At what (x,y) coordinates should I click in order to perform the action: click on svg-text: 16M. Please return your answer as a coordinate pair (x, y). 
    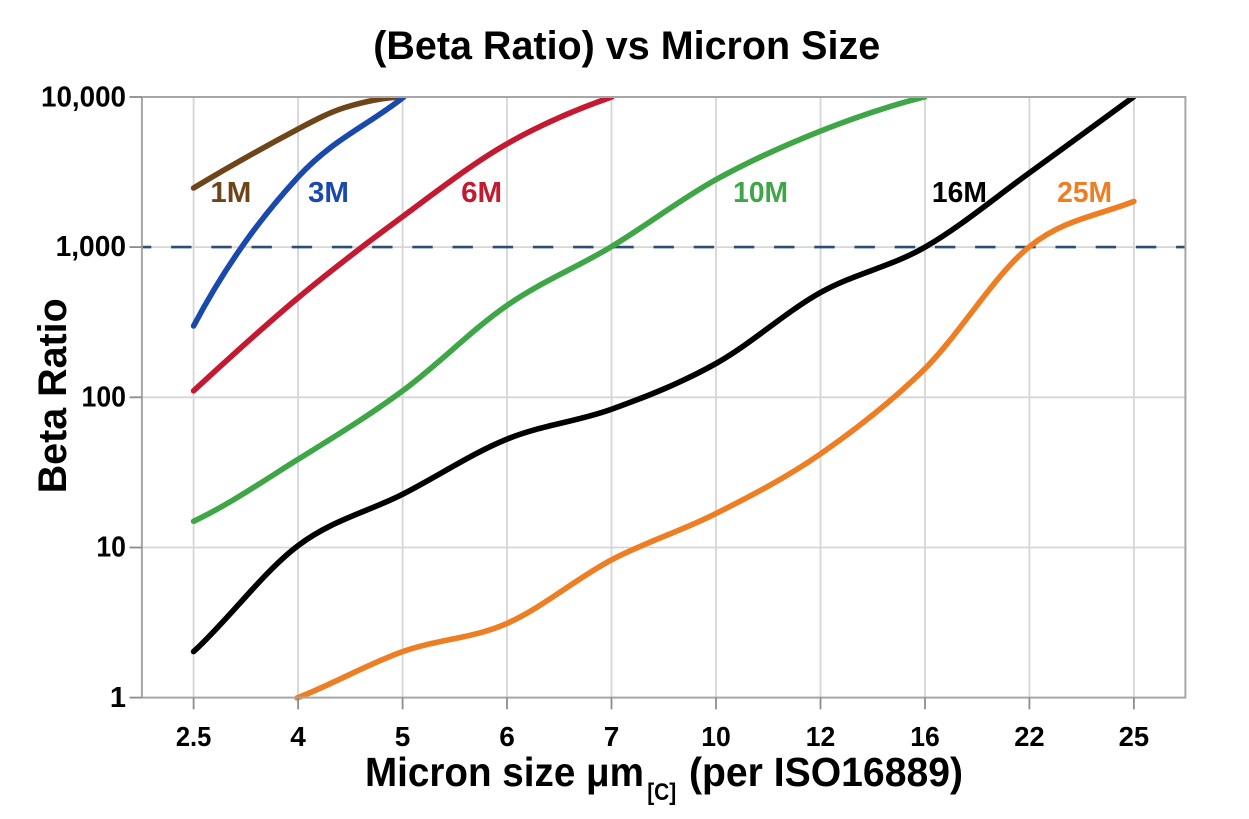
    Looking at the image, I should click on (959, 193).